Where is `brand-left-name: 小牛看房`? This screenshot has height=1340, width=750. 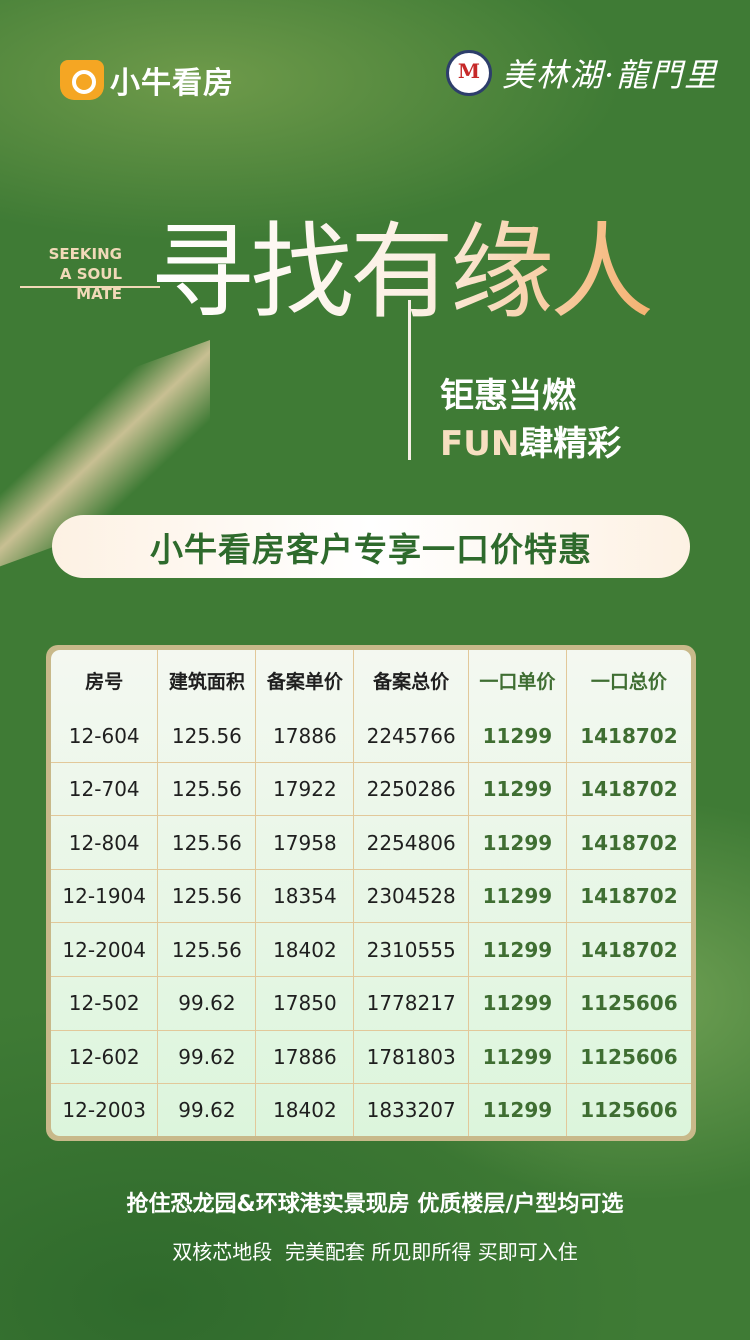
brand-left-name: 小牛看房 is located at coordinates (172, 83).